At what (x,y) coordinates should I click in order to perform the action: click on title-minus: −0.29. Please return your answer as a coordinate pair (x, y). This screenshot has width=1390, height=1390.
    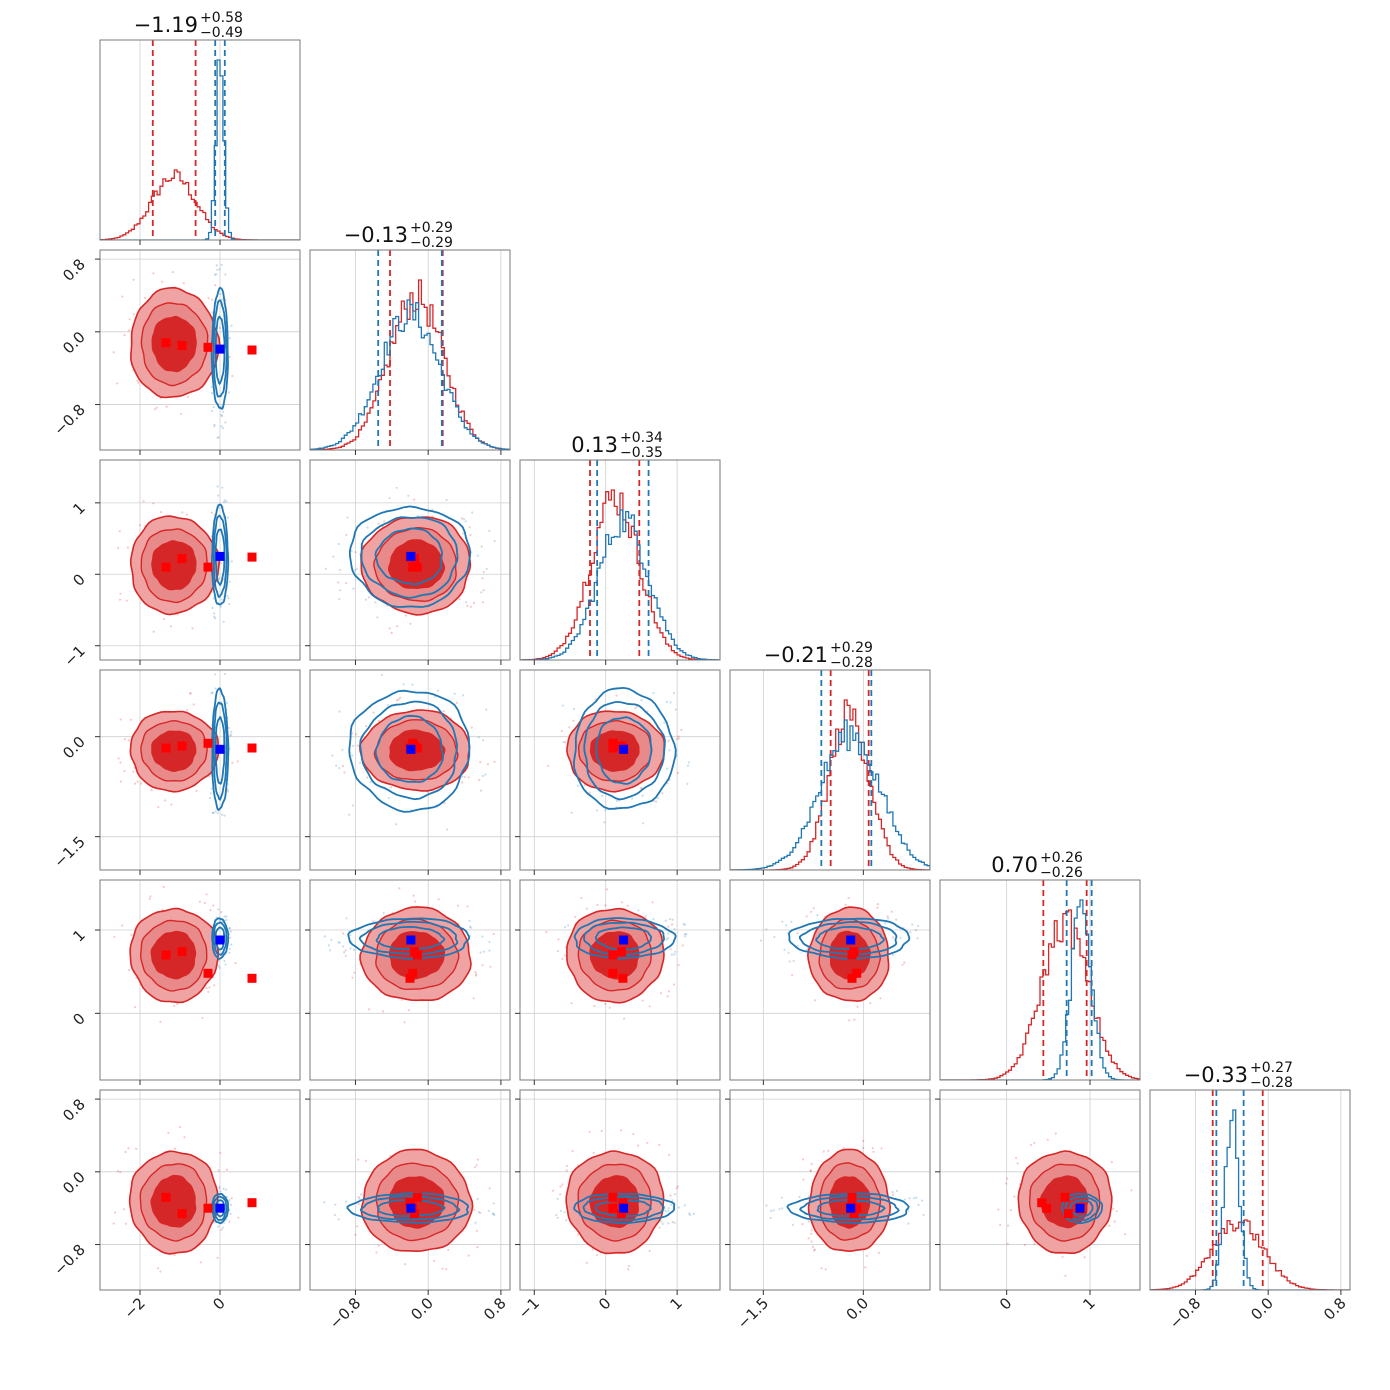
    Looking at the image, I should click on (431, 243).